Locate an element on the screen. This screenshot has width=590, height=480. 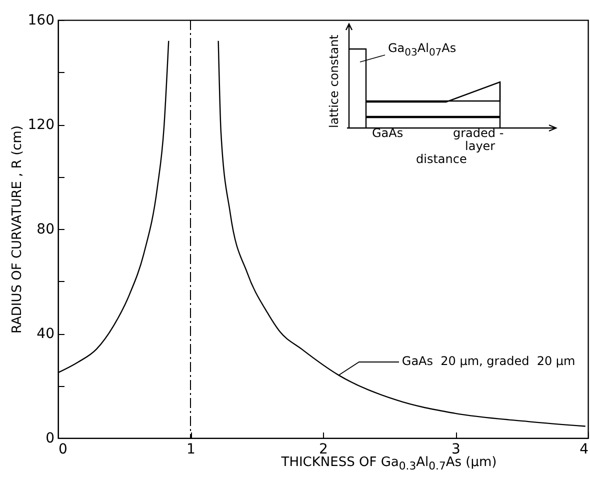
x-tick-label: 4 is located at coordinates (584, 450).